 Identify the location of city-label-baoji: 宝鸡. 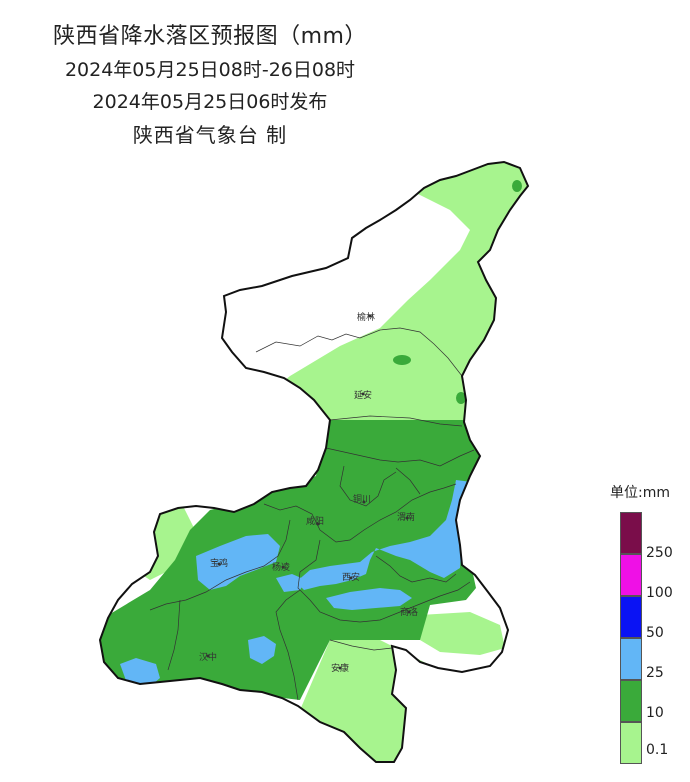
(219, 563).